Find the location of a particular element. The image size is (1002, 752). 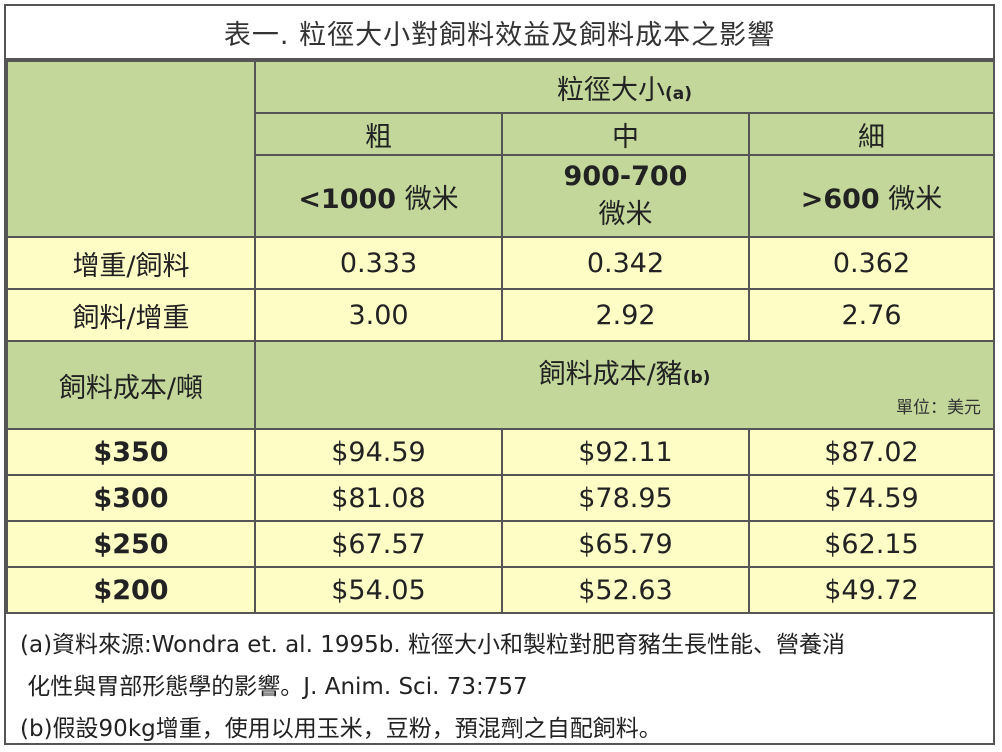

unit-label: 單位：美元 is located at coordinates (938, 408).